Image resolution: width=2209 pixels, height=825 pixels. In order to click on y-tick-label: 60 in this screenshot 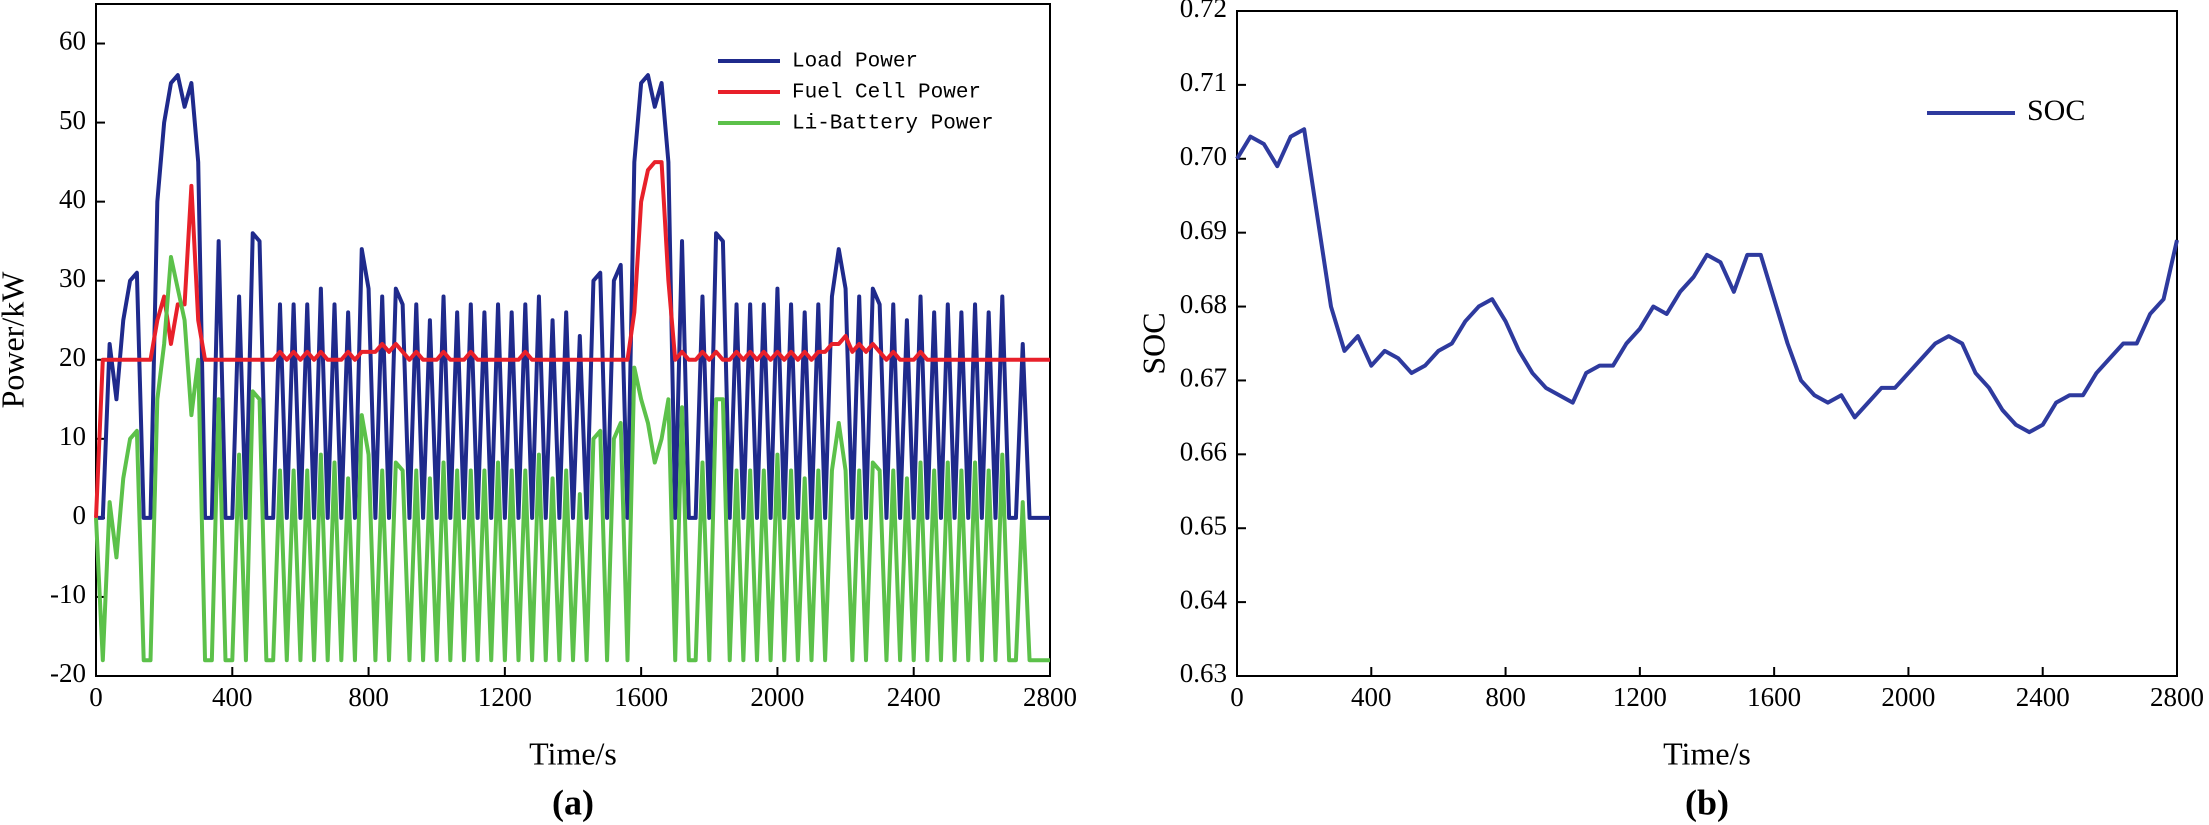, I will do `click(72, 41)`.